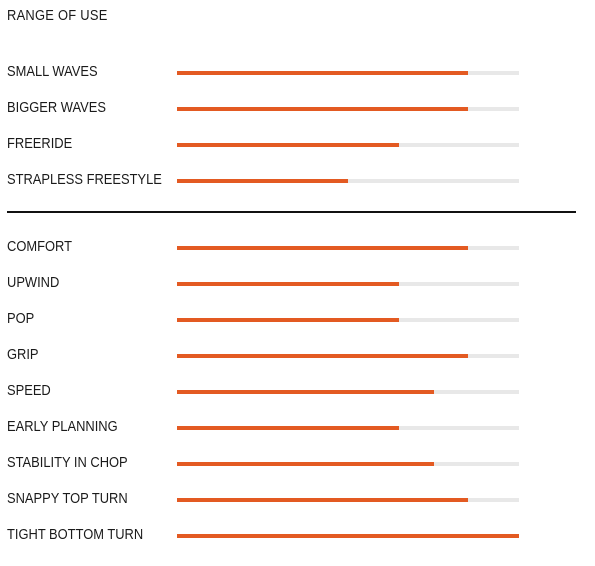  I want to click on rating-label: BIGGER WAVES, so click(56, 107).